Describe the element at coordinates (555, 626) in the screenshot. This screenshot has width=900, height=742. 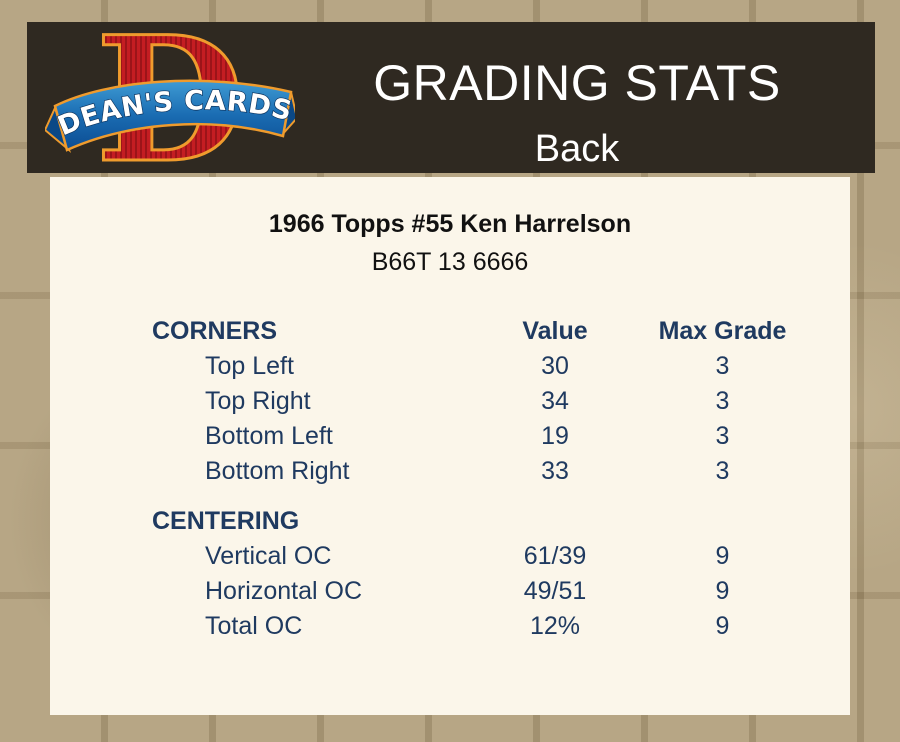
I see `row-value: 12%` at that location.